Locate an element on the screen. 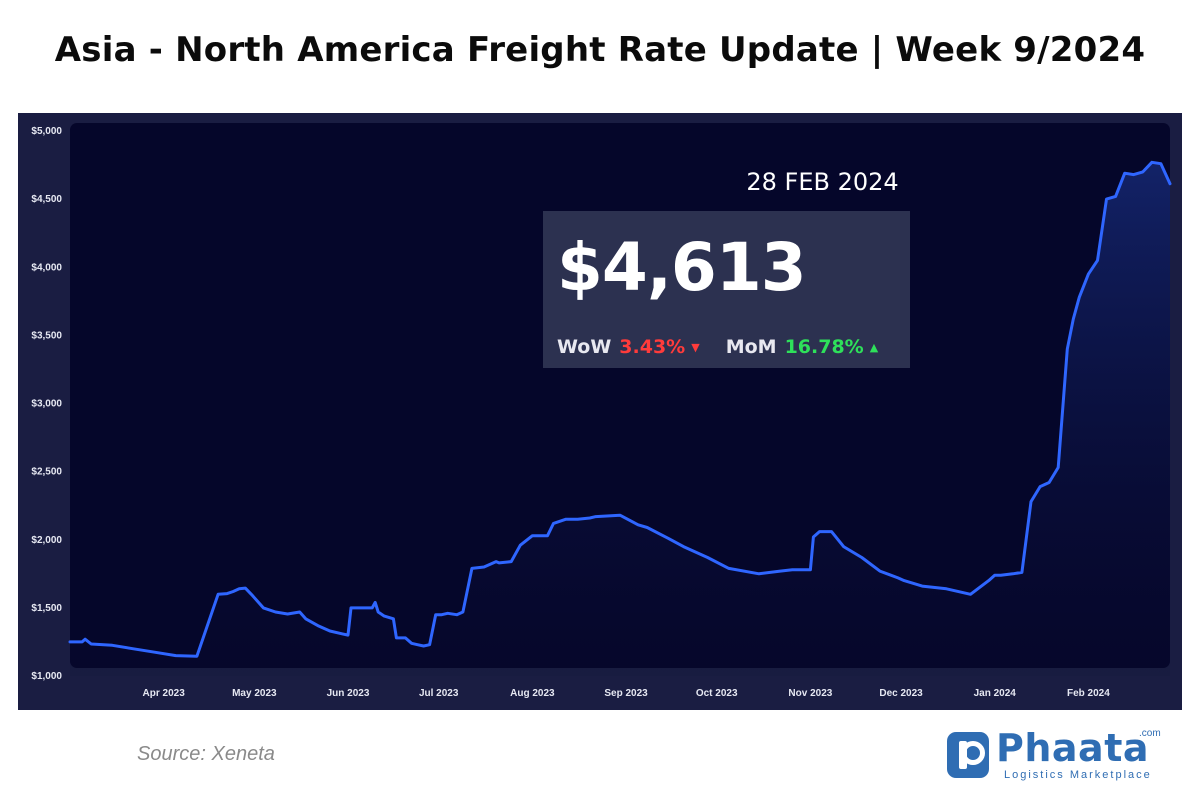 The height and width of the screenshot is (800, 1200). logo-tagline: Logistics Marketplace is located at coordinates (1078, 775).